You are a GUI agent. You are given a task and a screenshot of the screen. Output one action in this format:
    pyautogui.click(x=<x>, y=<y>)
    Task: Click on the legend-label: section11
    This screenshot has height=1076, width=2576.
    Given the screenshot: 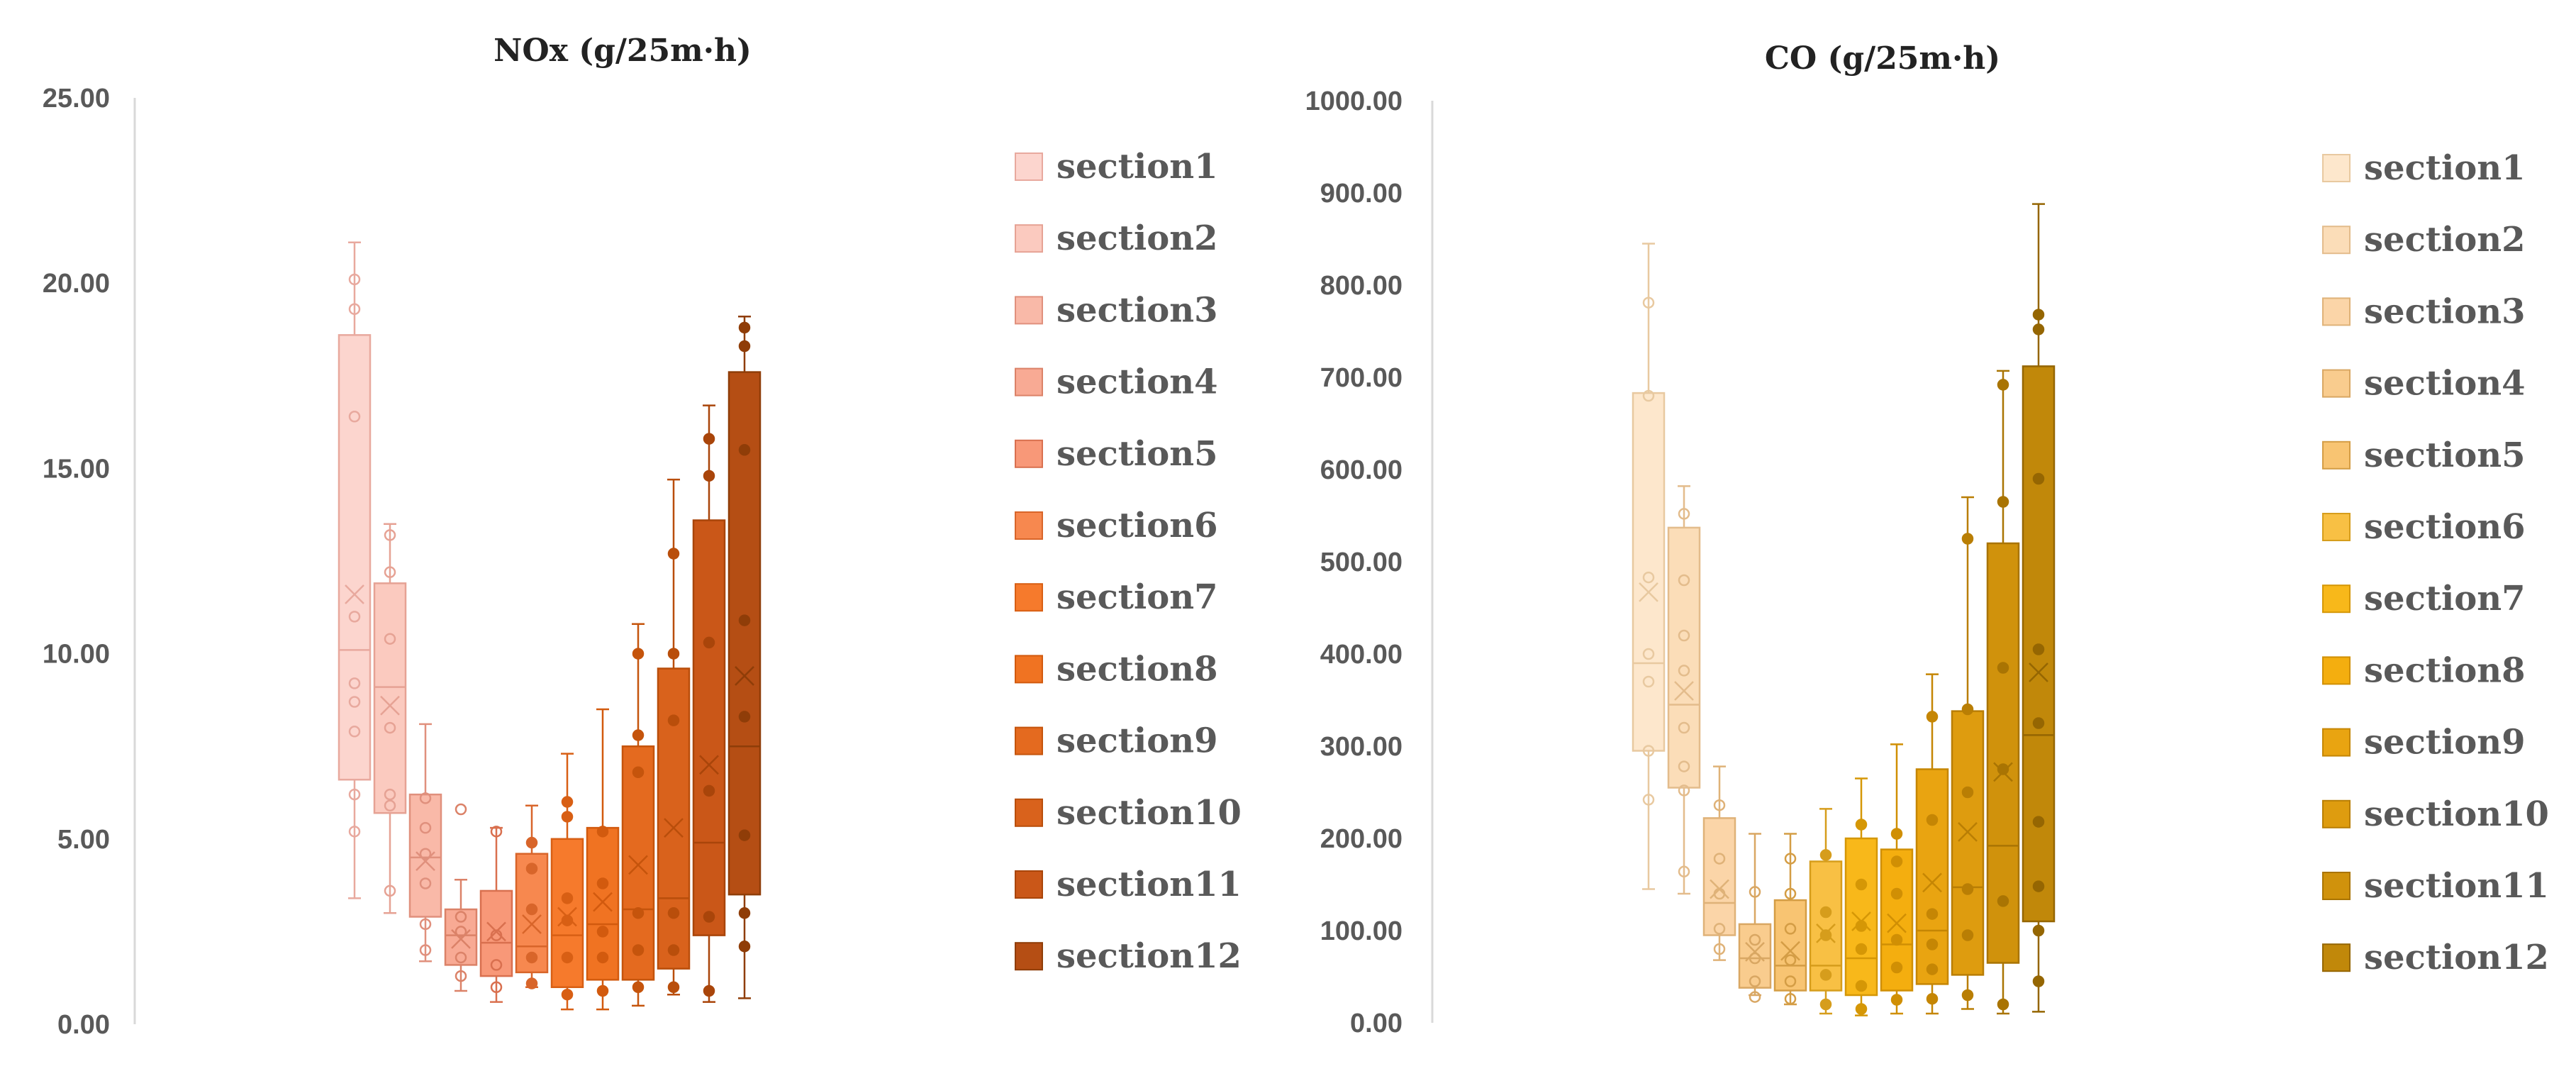 What is the action you would take?
    pyautogui.click(x=2456, y=886)
    